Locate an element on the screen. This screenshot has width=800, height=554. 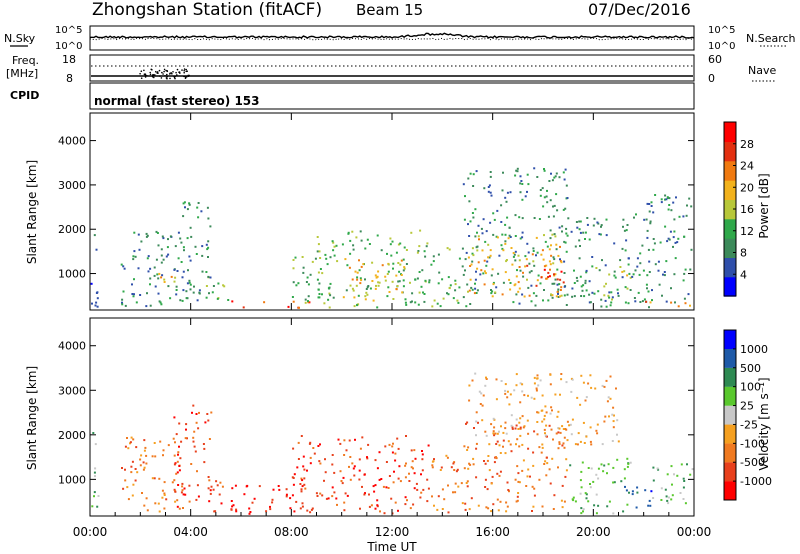
colorbar-tick-label: -1000 is located at coordinates (756, 481).